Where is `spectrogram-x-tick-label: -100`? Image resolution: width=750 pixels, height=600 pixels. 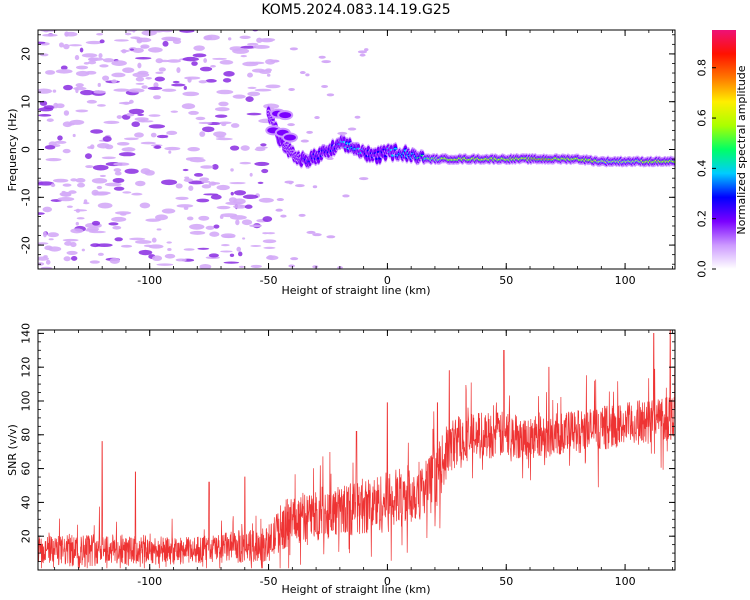 spectrogram-x-tick-label: -100 is located at coordinates (149, 280).